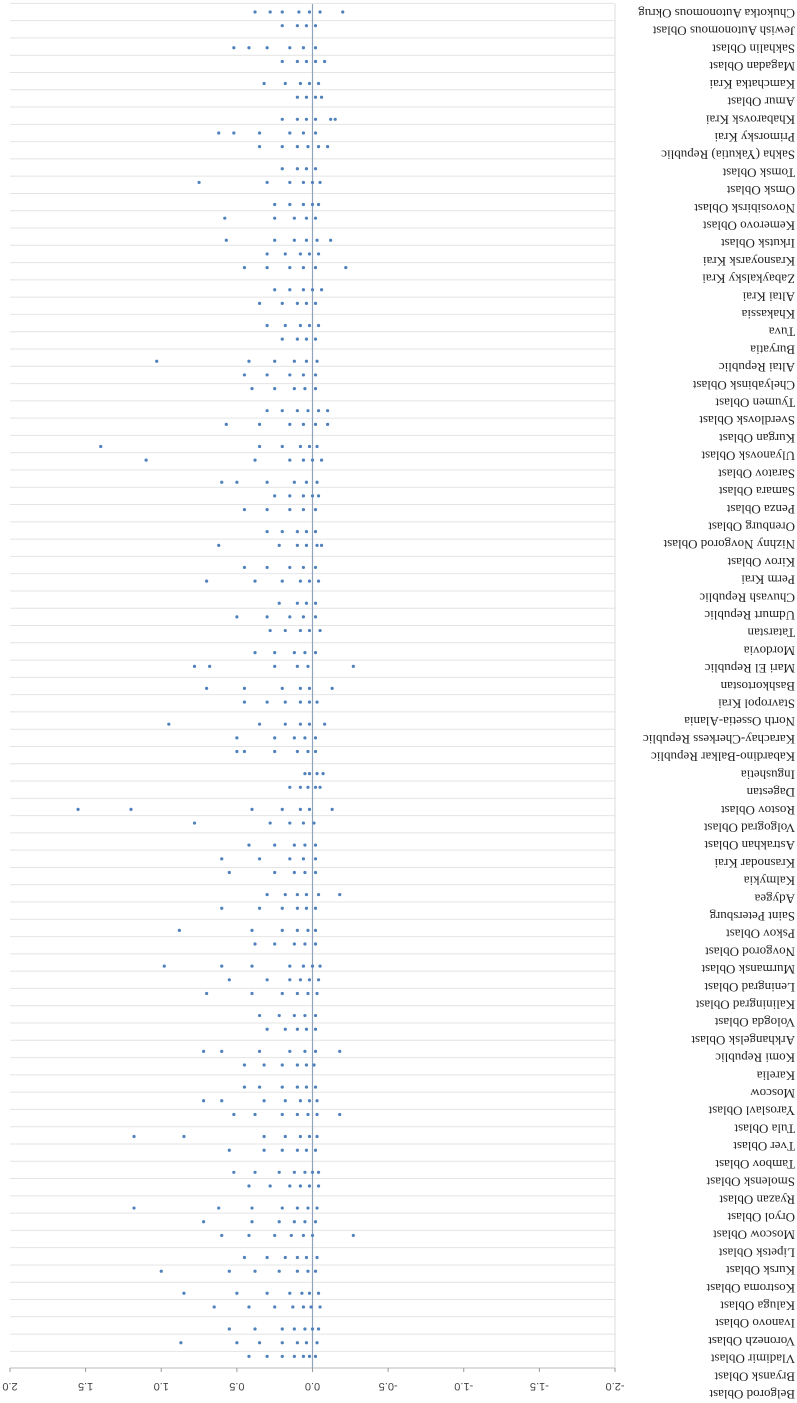  What do you see at coordinates (729, 544) in the screenshot?
I see `category-label: Nizhny Novgorod Oblast` at bounding box center [729, 544].